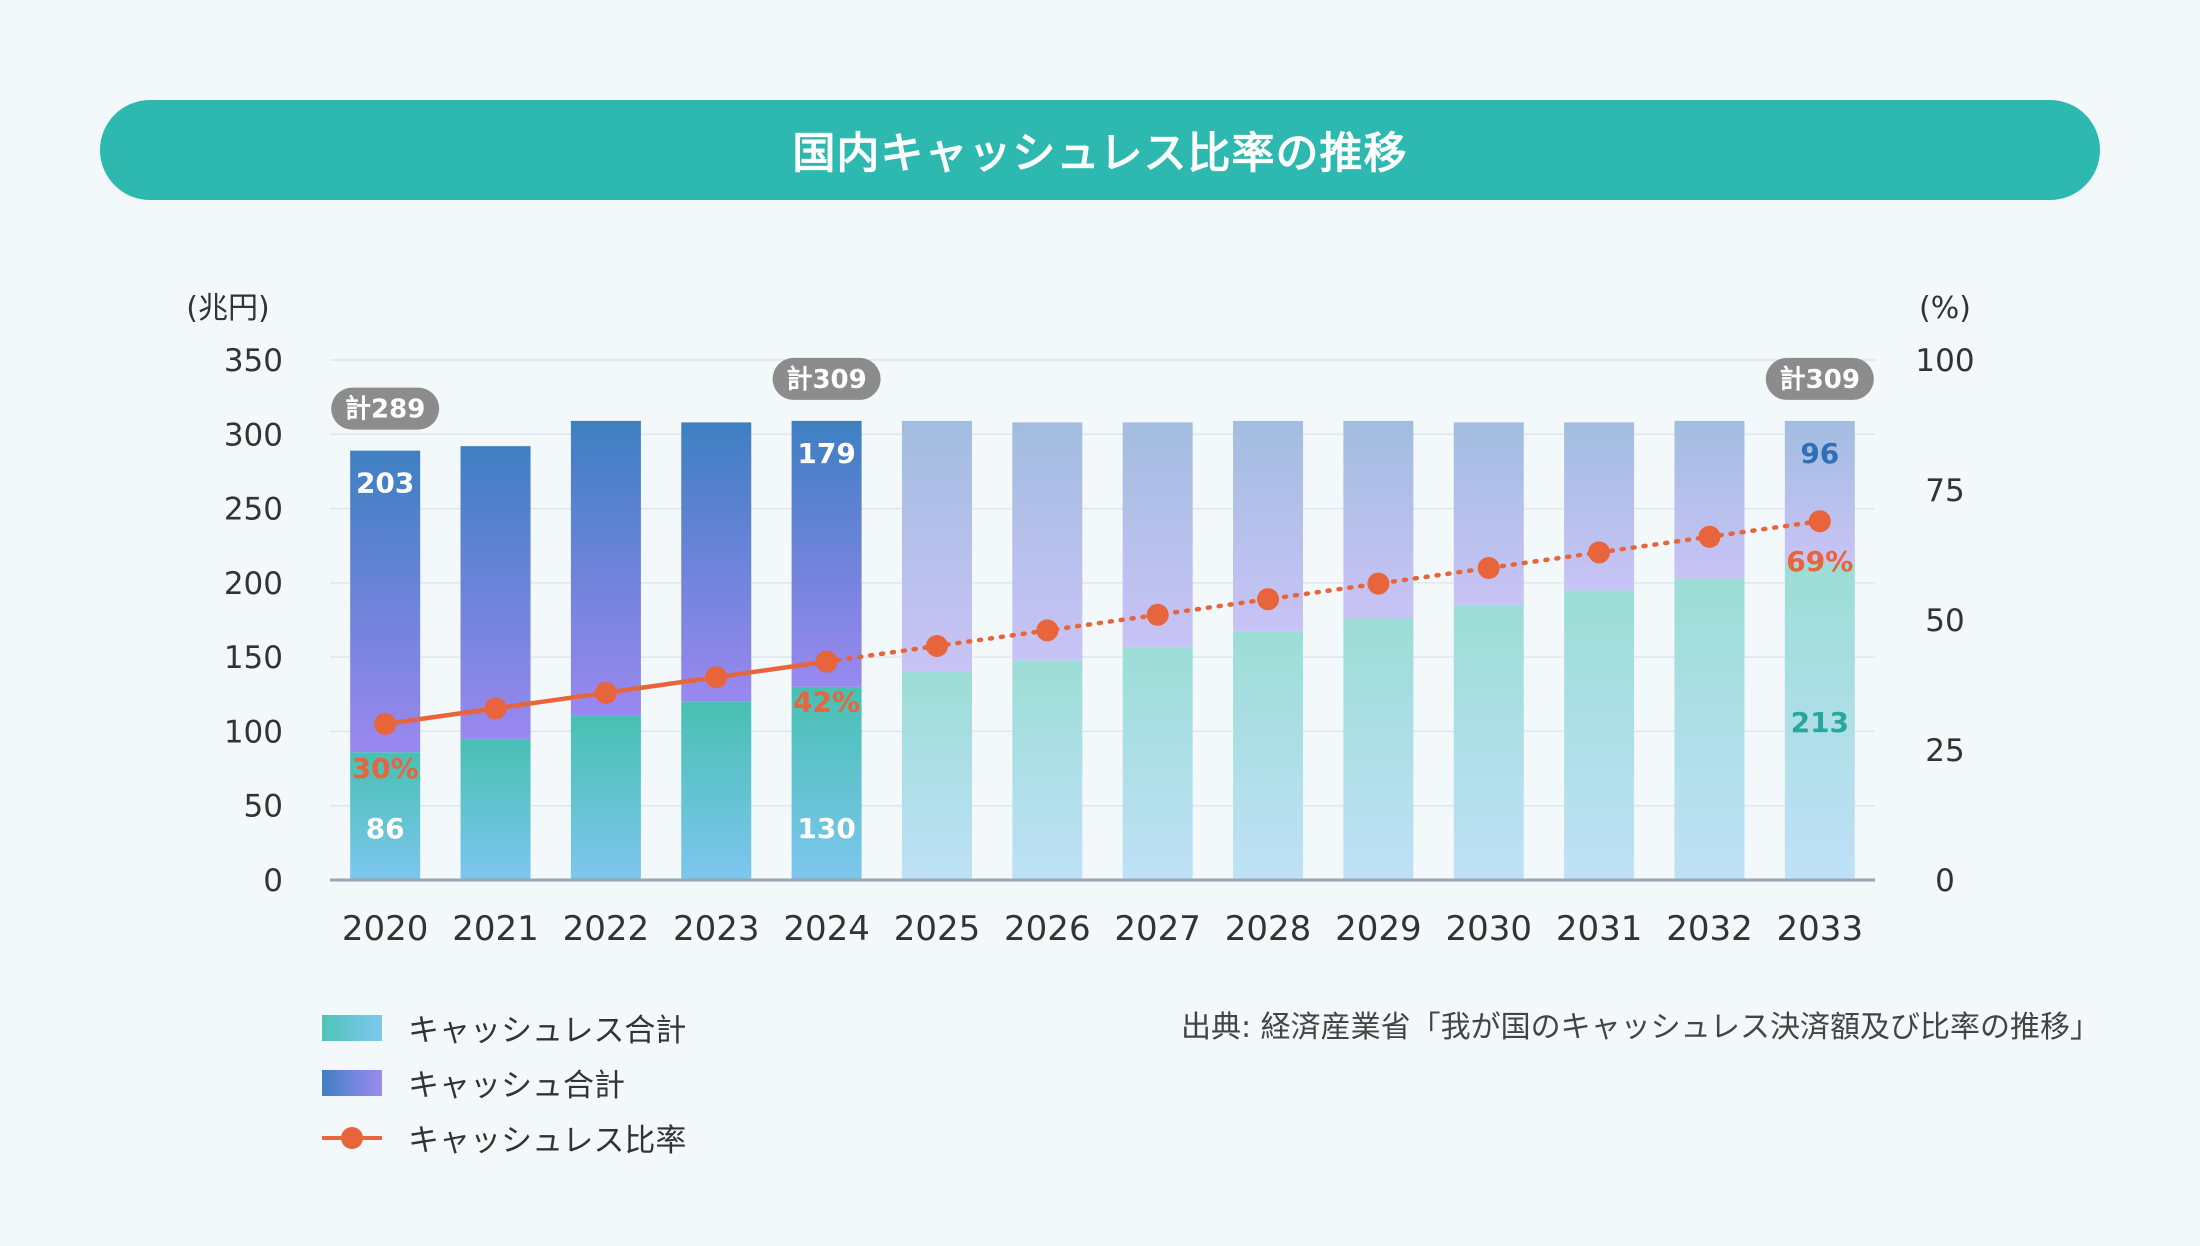 The height and width of the screenshot is (1246, 2200). I want to click on legend-label-cashless: キャッシュレス合計, so click(547, 1031).